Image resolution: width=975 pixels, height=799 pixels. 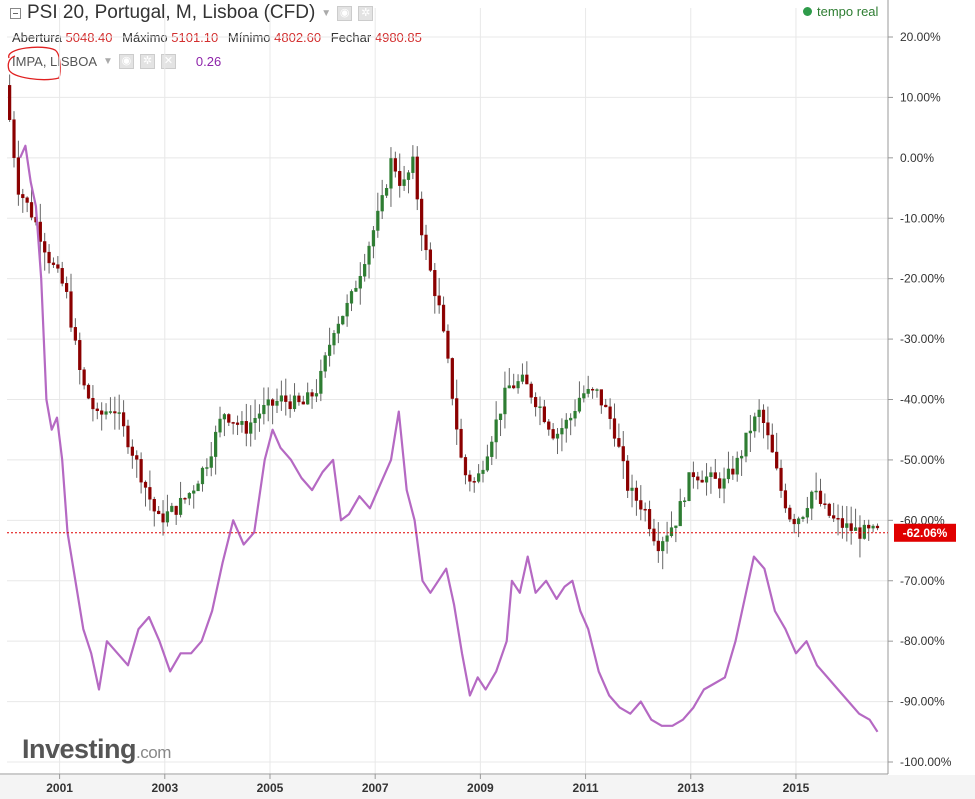 I want to click on indicator-gear-icon: ✲, so click(x=147, y=61).